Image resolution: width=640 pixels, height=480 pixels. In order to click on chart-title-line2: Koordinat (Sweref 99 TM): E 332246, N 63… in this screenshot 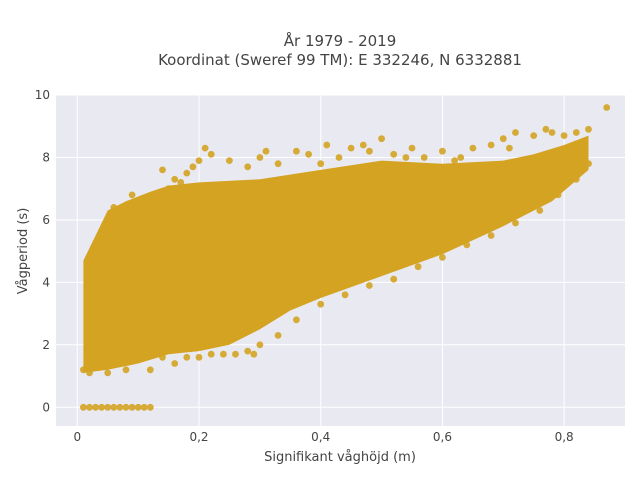, I will do `click(340, 60)`.